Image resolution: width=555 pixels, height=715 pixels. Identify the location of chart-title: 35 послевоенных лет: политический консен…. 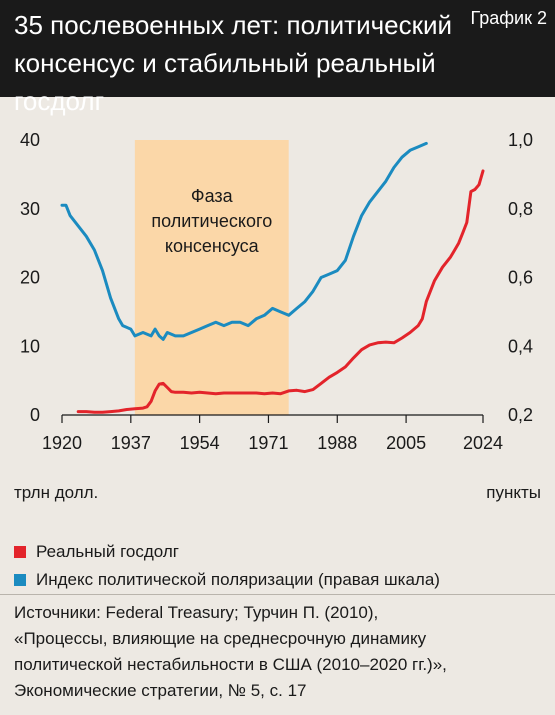
(234, 63).